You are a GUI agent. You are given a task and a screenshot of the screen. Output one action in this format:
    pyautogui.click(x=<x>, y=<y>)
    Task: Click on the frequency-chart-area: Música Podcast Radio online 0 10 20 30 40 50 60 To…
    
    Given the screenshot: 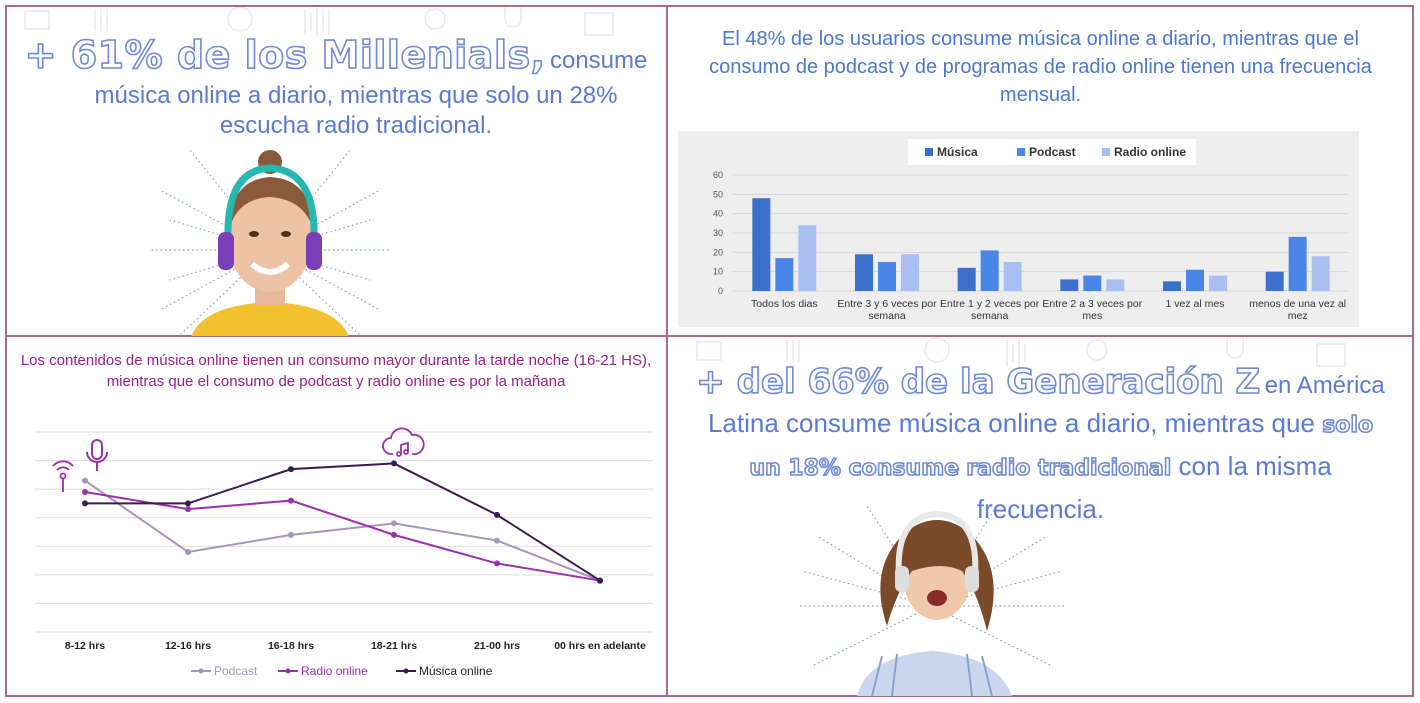 What is the action you would take?
    pyautogui.click(x=1018, y=229)
    